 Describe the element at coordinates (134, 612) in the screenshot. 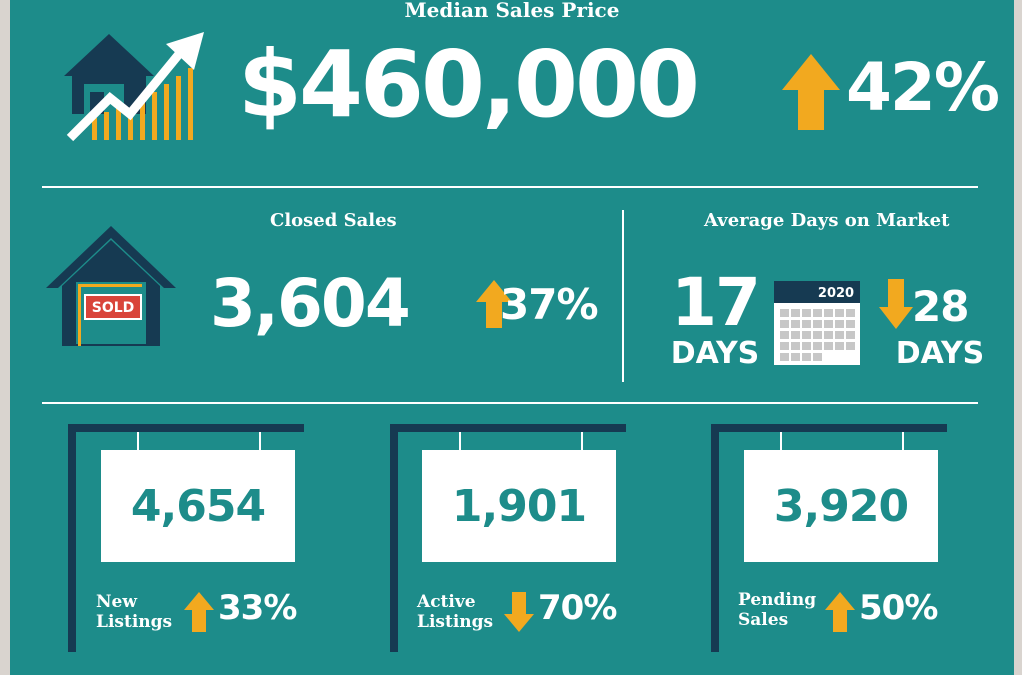

I see `new-listings-label: New Listings` at that location.